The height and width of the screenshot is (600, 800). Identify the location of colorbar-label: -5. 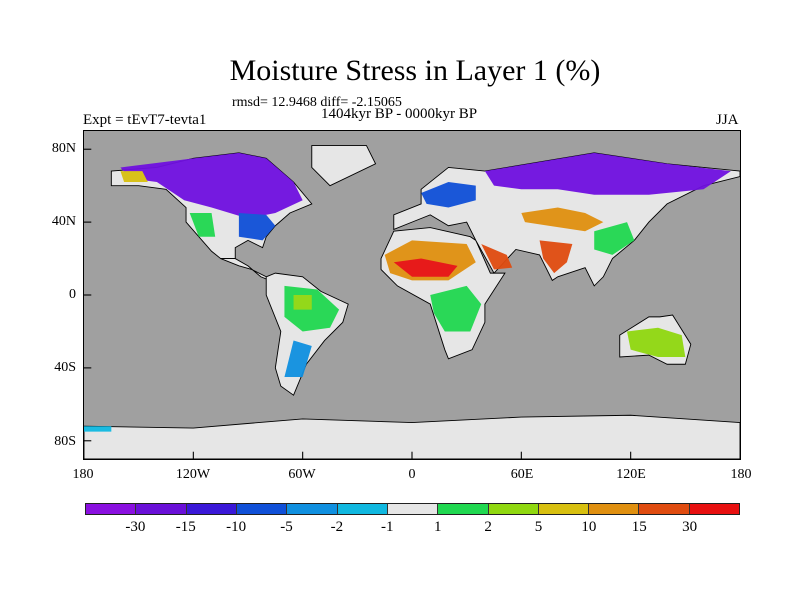
(286, 527).